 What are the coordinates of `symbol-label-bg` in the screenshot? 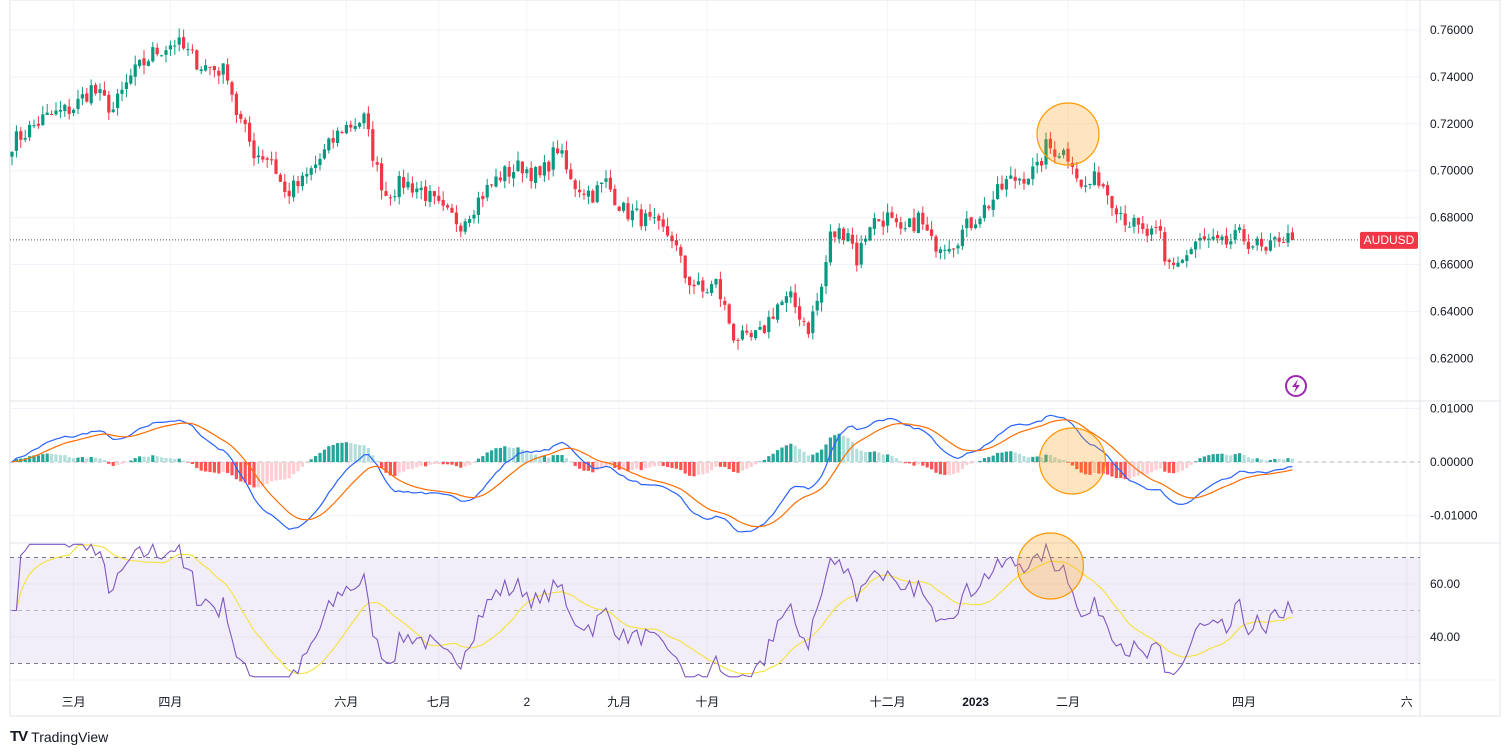 It's located at (1389, 240).